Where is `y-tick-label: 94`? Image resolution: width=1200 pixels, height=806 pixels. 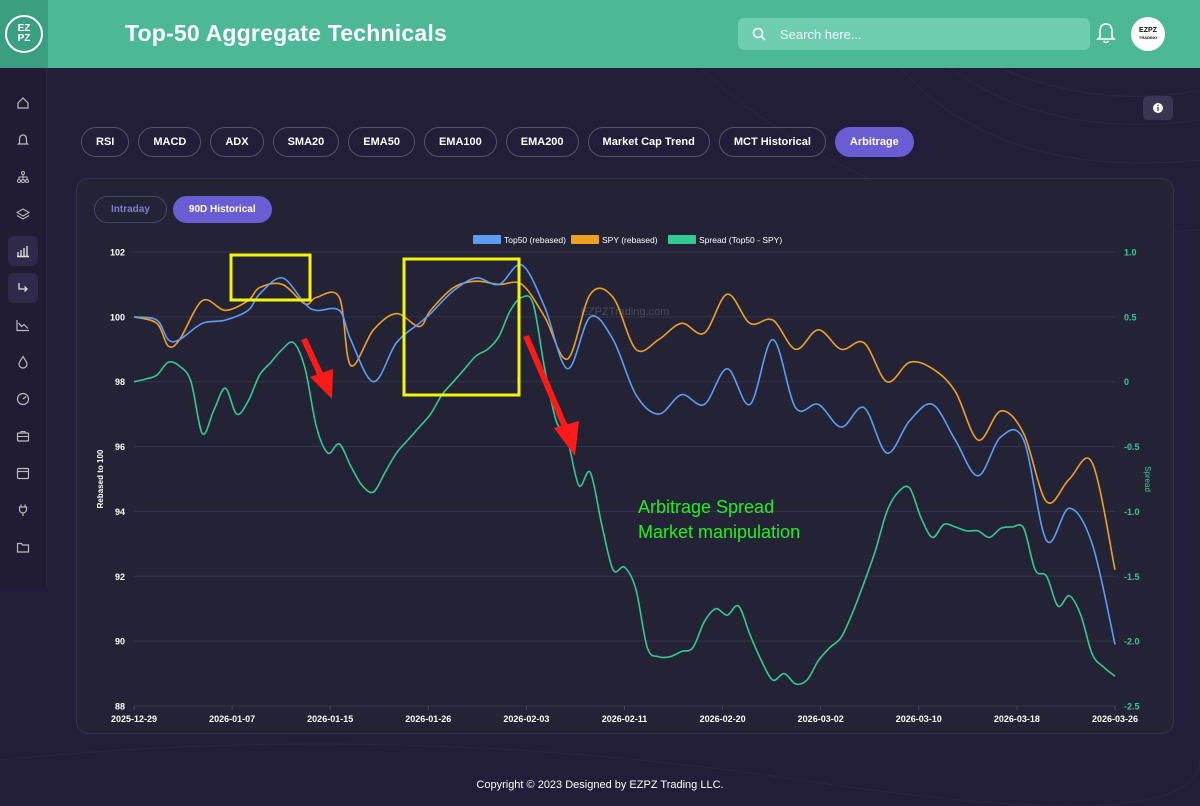 y-tick-label: 94 is located at coordinates (120, 512).